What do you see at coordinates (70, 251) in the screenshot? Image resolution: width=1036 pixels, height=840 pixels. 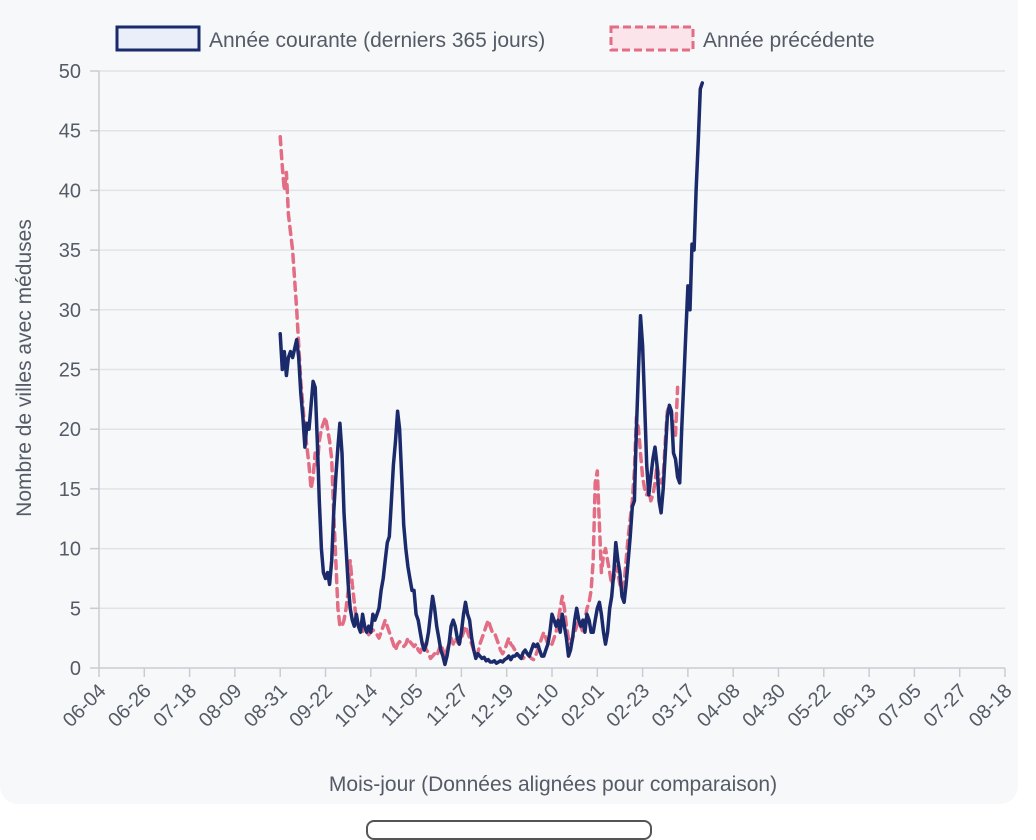 I see `y-tick-label: 35` at bounding box center [70, 251].